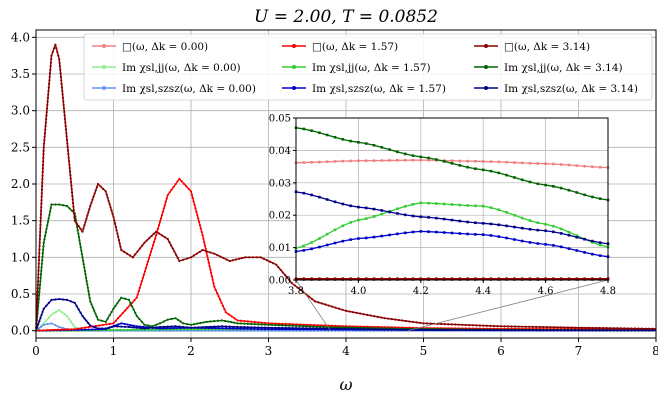  Describe the element at coordinates (486, 88) in the screenshot. I see `legend-marker` at that location.